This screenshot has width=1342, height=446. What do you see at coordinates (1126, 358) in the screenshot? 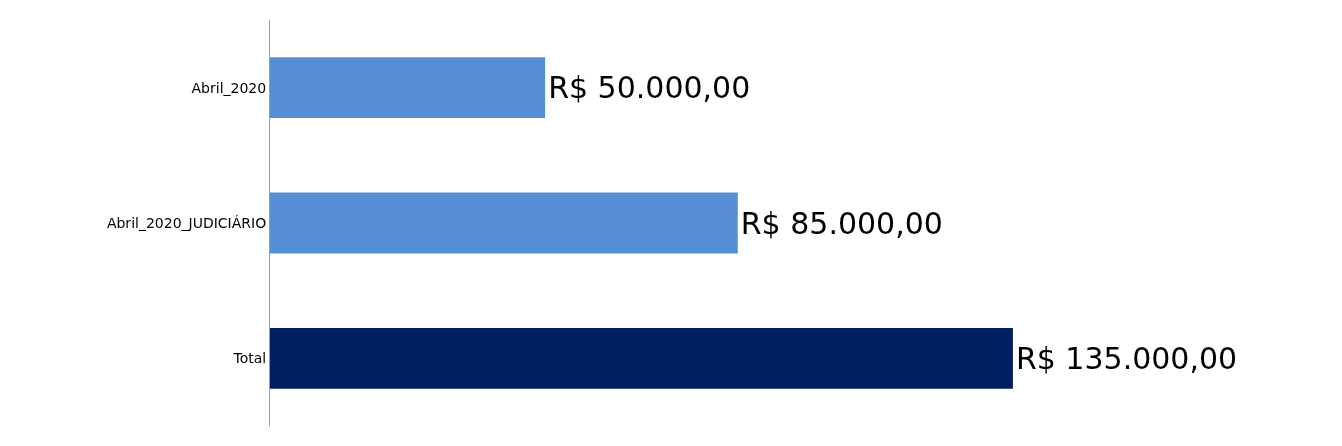
I see `data-label: R$ 135.000,00` at bounding box center [1126, 358].